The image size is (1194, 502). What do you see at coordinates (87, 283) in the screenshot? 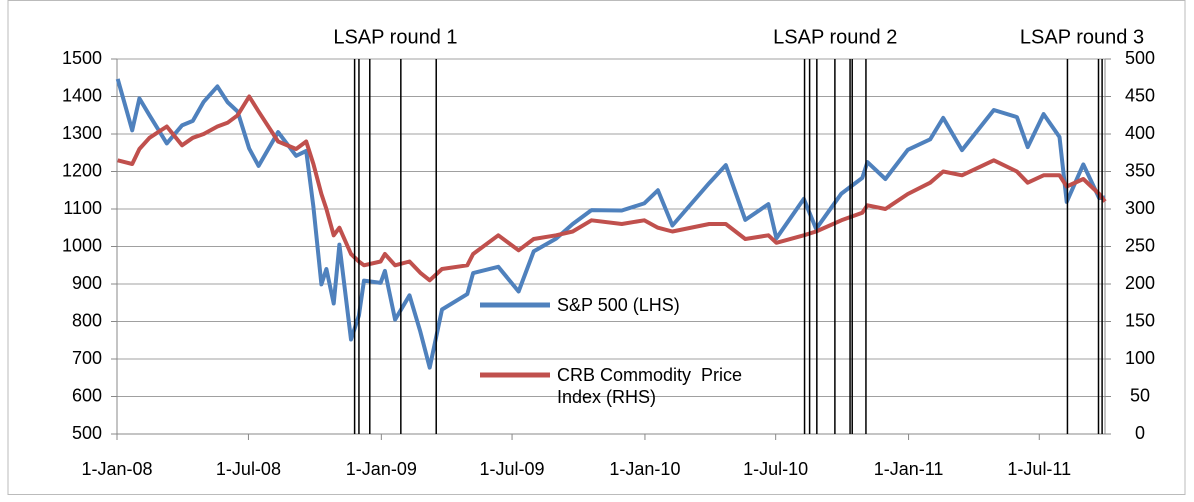
I see `y-tick-label: 900` at bounding box center [87, 283].